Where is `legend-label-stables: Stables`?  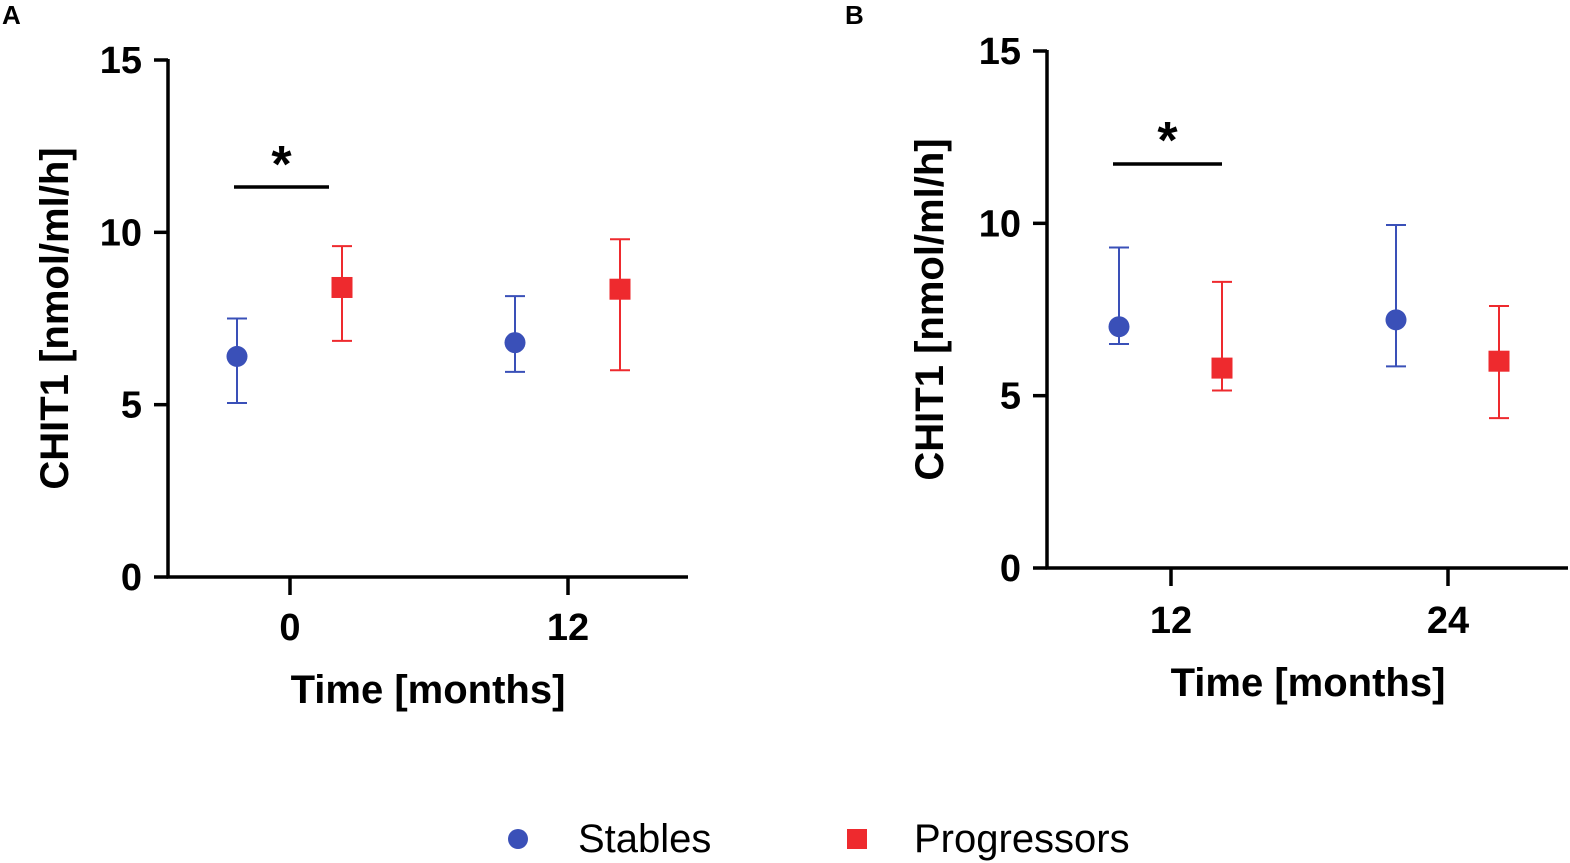 legend-label-stables: Stables is located at coordinates (644, 839).